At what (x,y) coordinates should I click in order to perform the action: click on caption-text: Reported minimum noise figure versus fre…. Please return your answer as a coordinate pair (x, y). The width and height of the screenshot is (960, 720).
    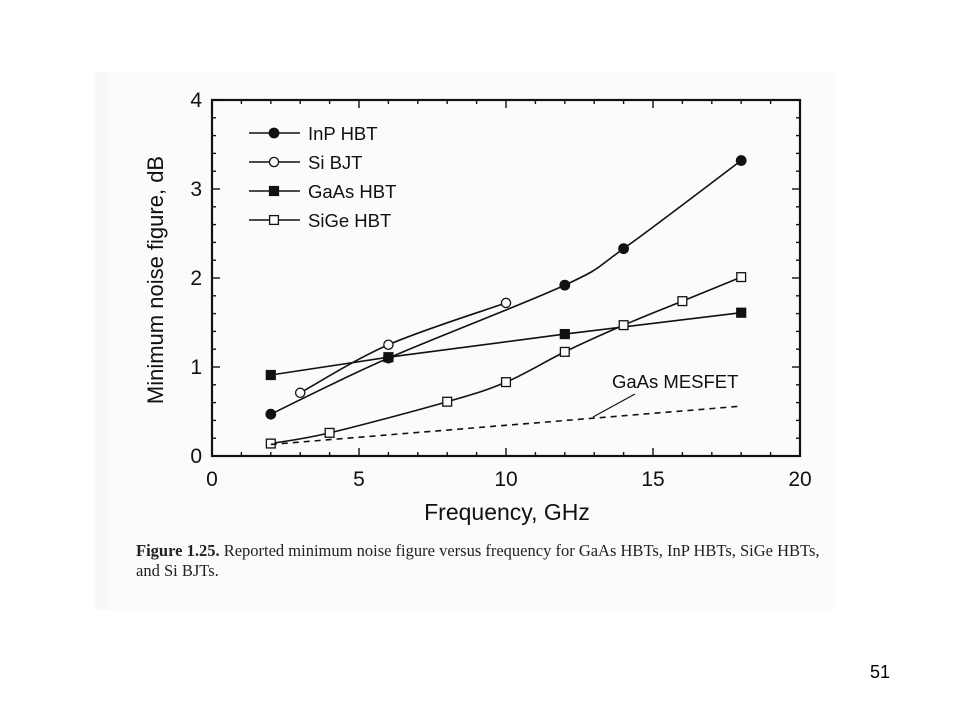
    Looking at the image, I should click on (478, 560).